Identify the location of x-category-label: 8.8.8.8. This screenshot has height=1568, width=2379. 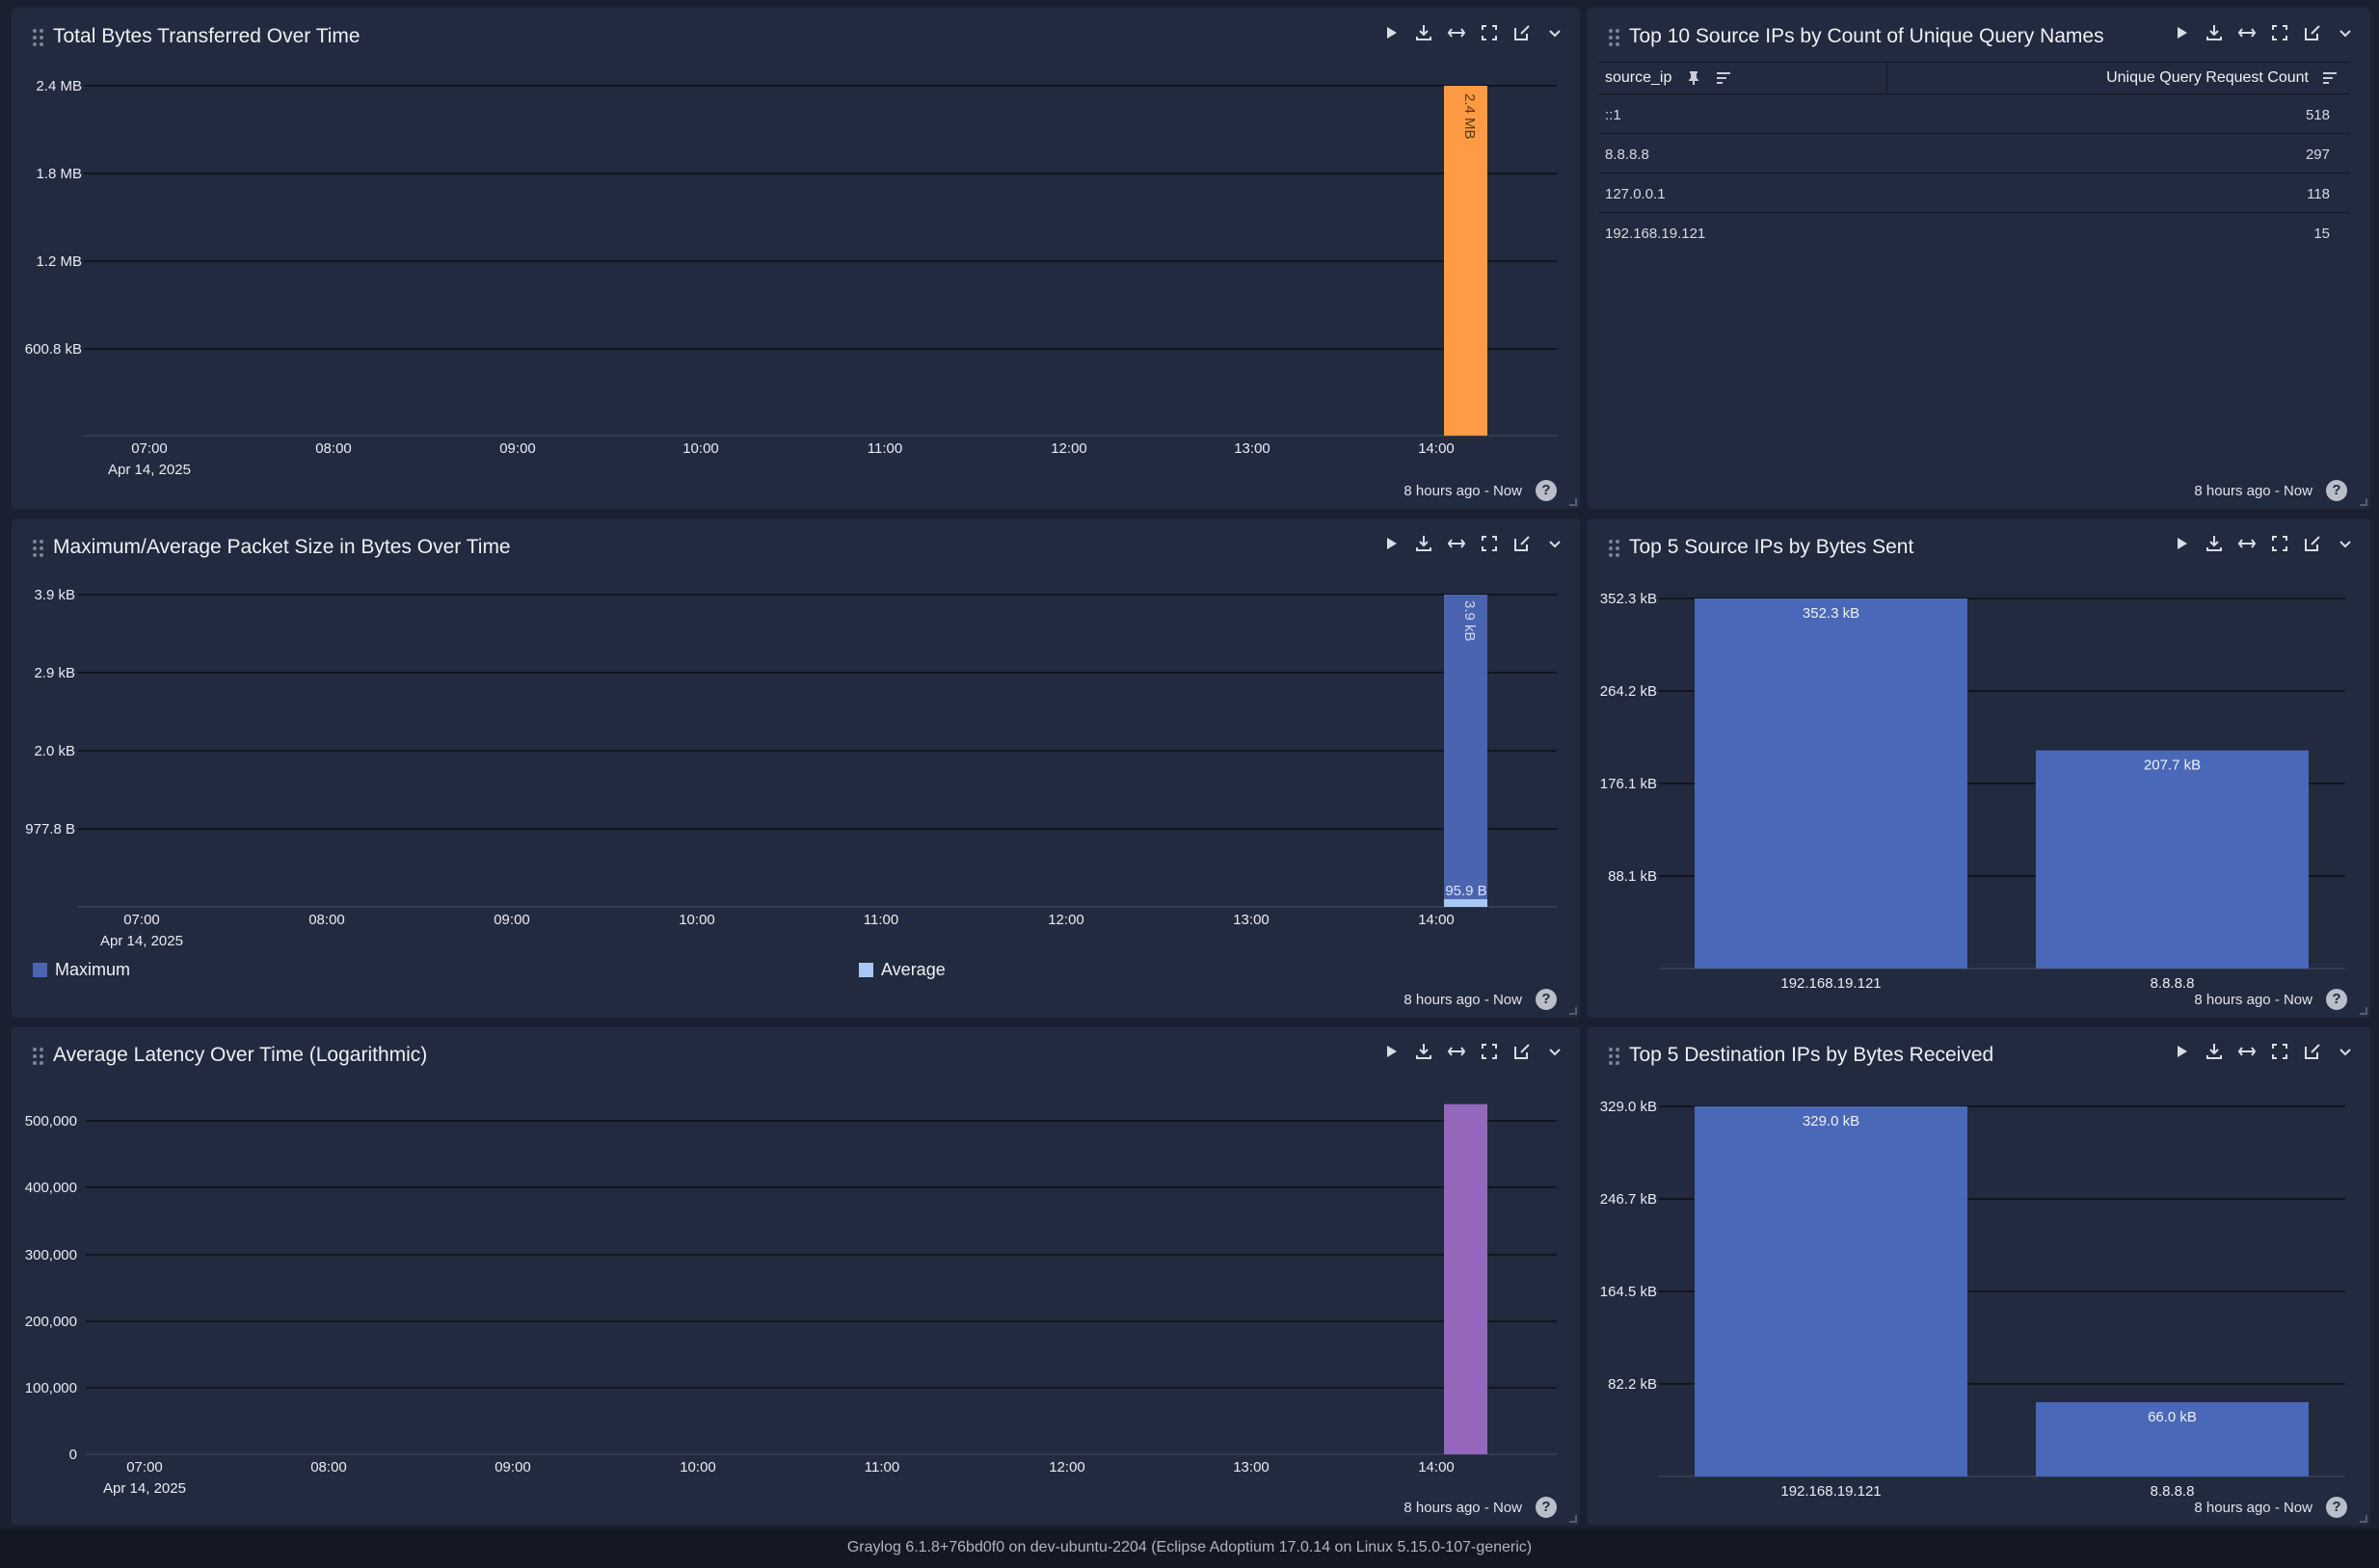
(2173, 984).